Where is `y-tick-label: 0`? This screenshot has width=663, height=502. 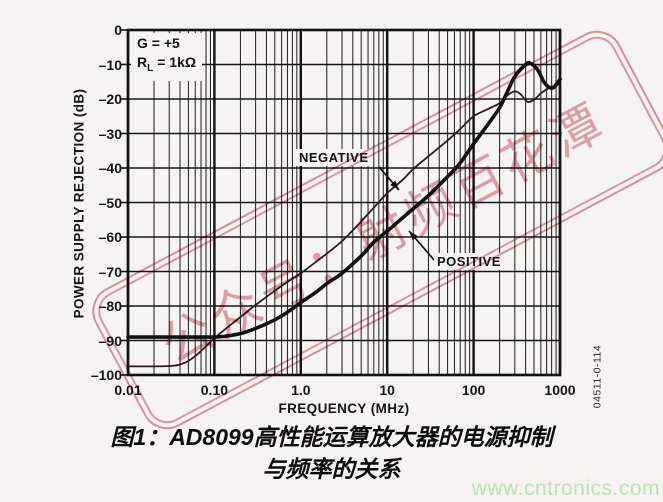
y-tick-label: 0 is located at coordinates (118, 30).